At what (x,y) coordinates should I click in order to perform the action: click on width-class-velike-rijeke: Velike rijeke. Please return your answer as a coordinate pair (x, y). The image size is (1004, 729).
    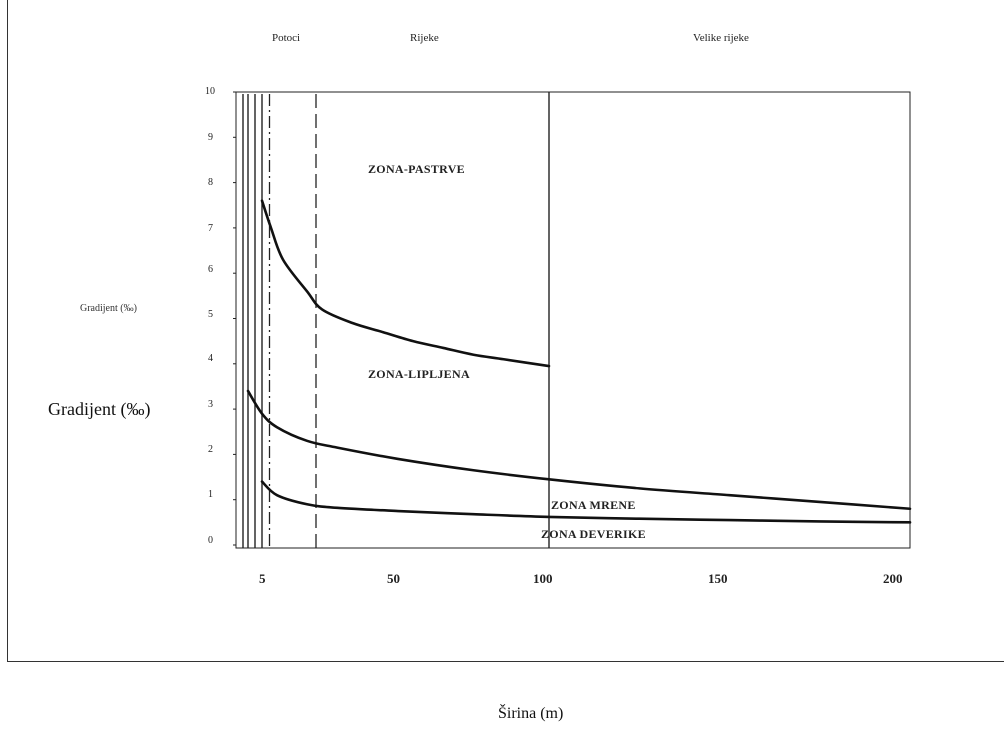
    Looking at the image, I should click on (721, 38).